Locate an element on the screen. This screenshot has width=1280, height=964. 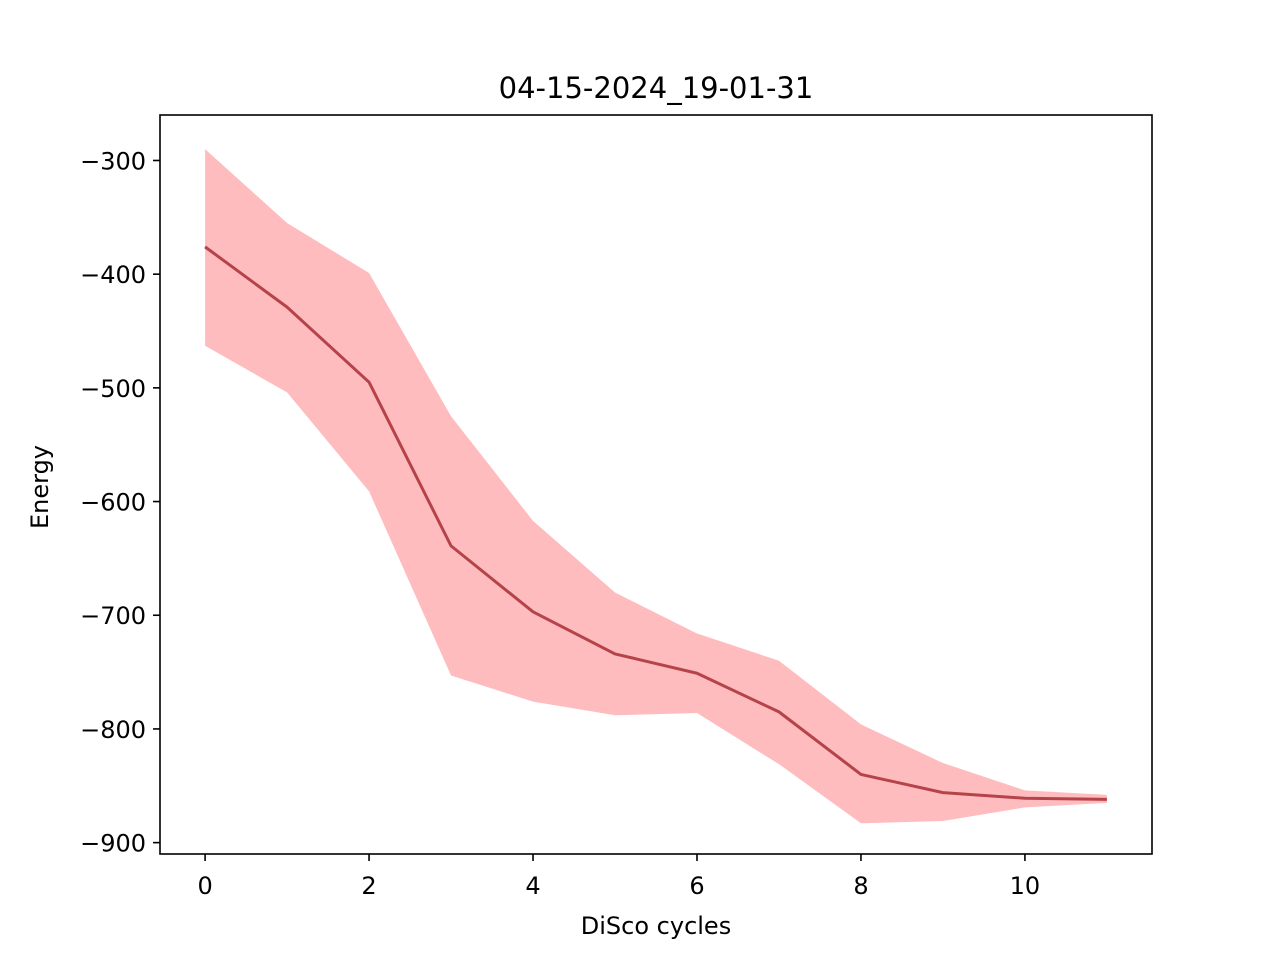
x-tick-label: 4 is located at coordinates (532, 886).